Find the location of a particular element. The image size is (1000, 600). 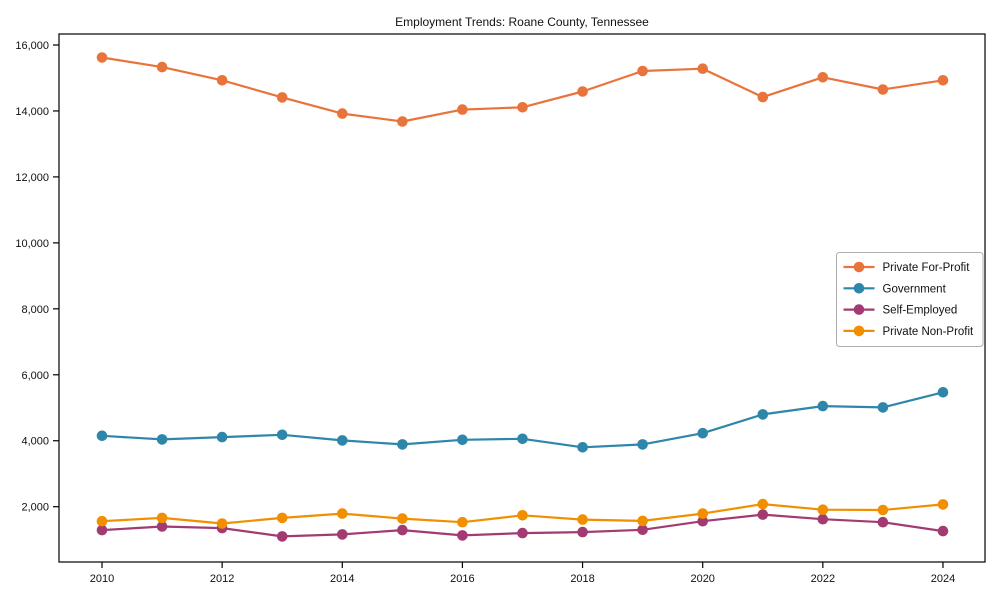

legend-box is located at coordinates (910, 299).